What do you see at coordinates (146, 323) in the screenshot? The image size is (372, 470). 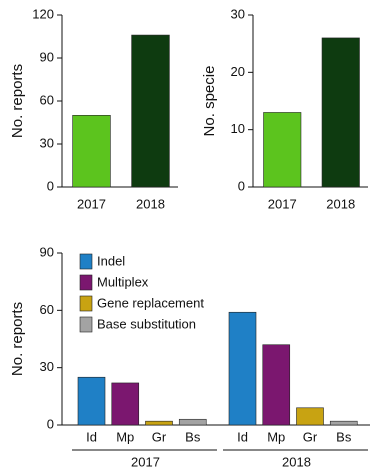 I see `legend-label: Base substitution` at bounding box center [146, 323].